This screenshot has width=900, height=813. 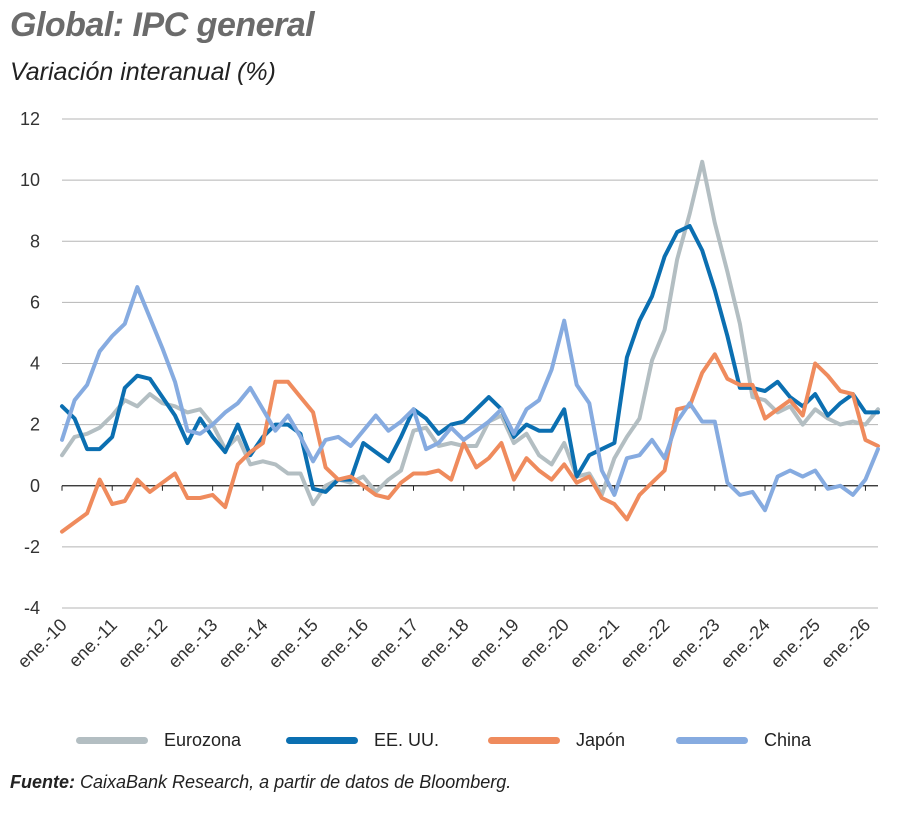 What do you see at coordinates (362, 740) in the screenshot?
I see `legend-item-eeuu: EE. UU.` at bounding box center [362, 740].